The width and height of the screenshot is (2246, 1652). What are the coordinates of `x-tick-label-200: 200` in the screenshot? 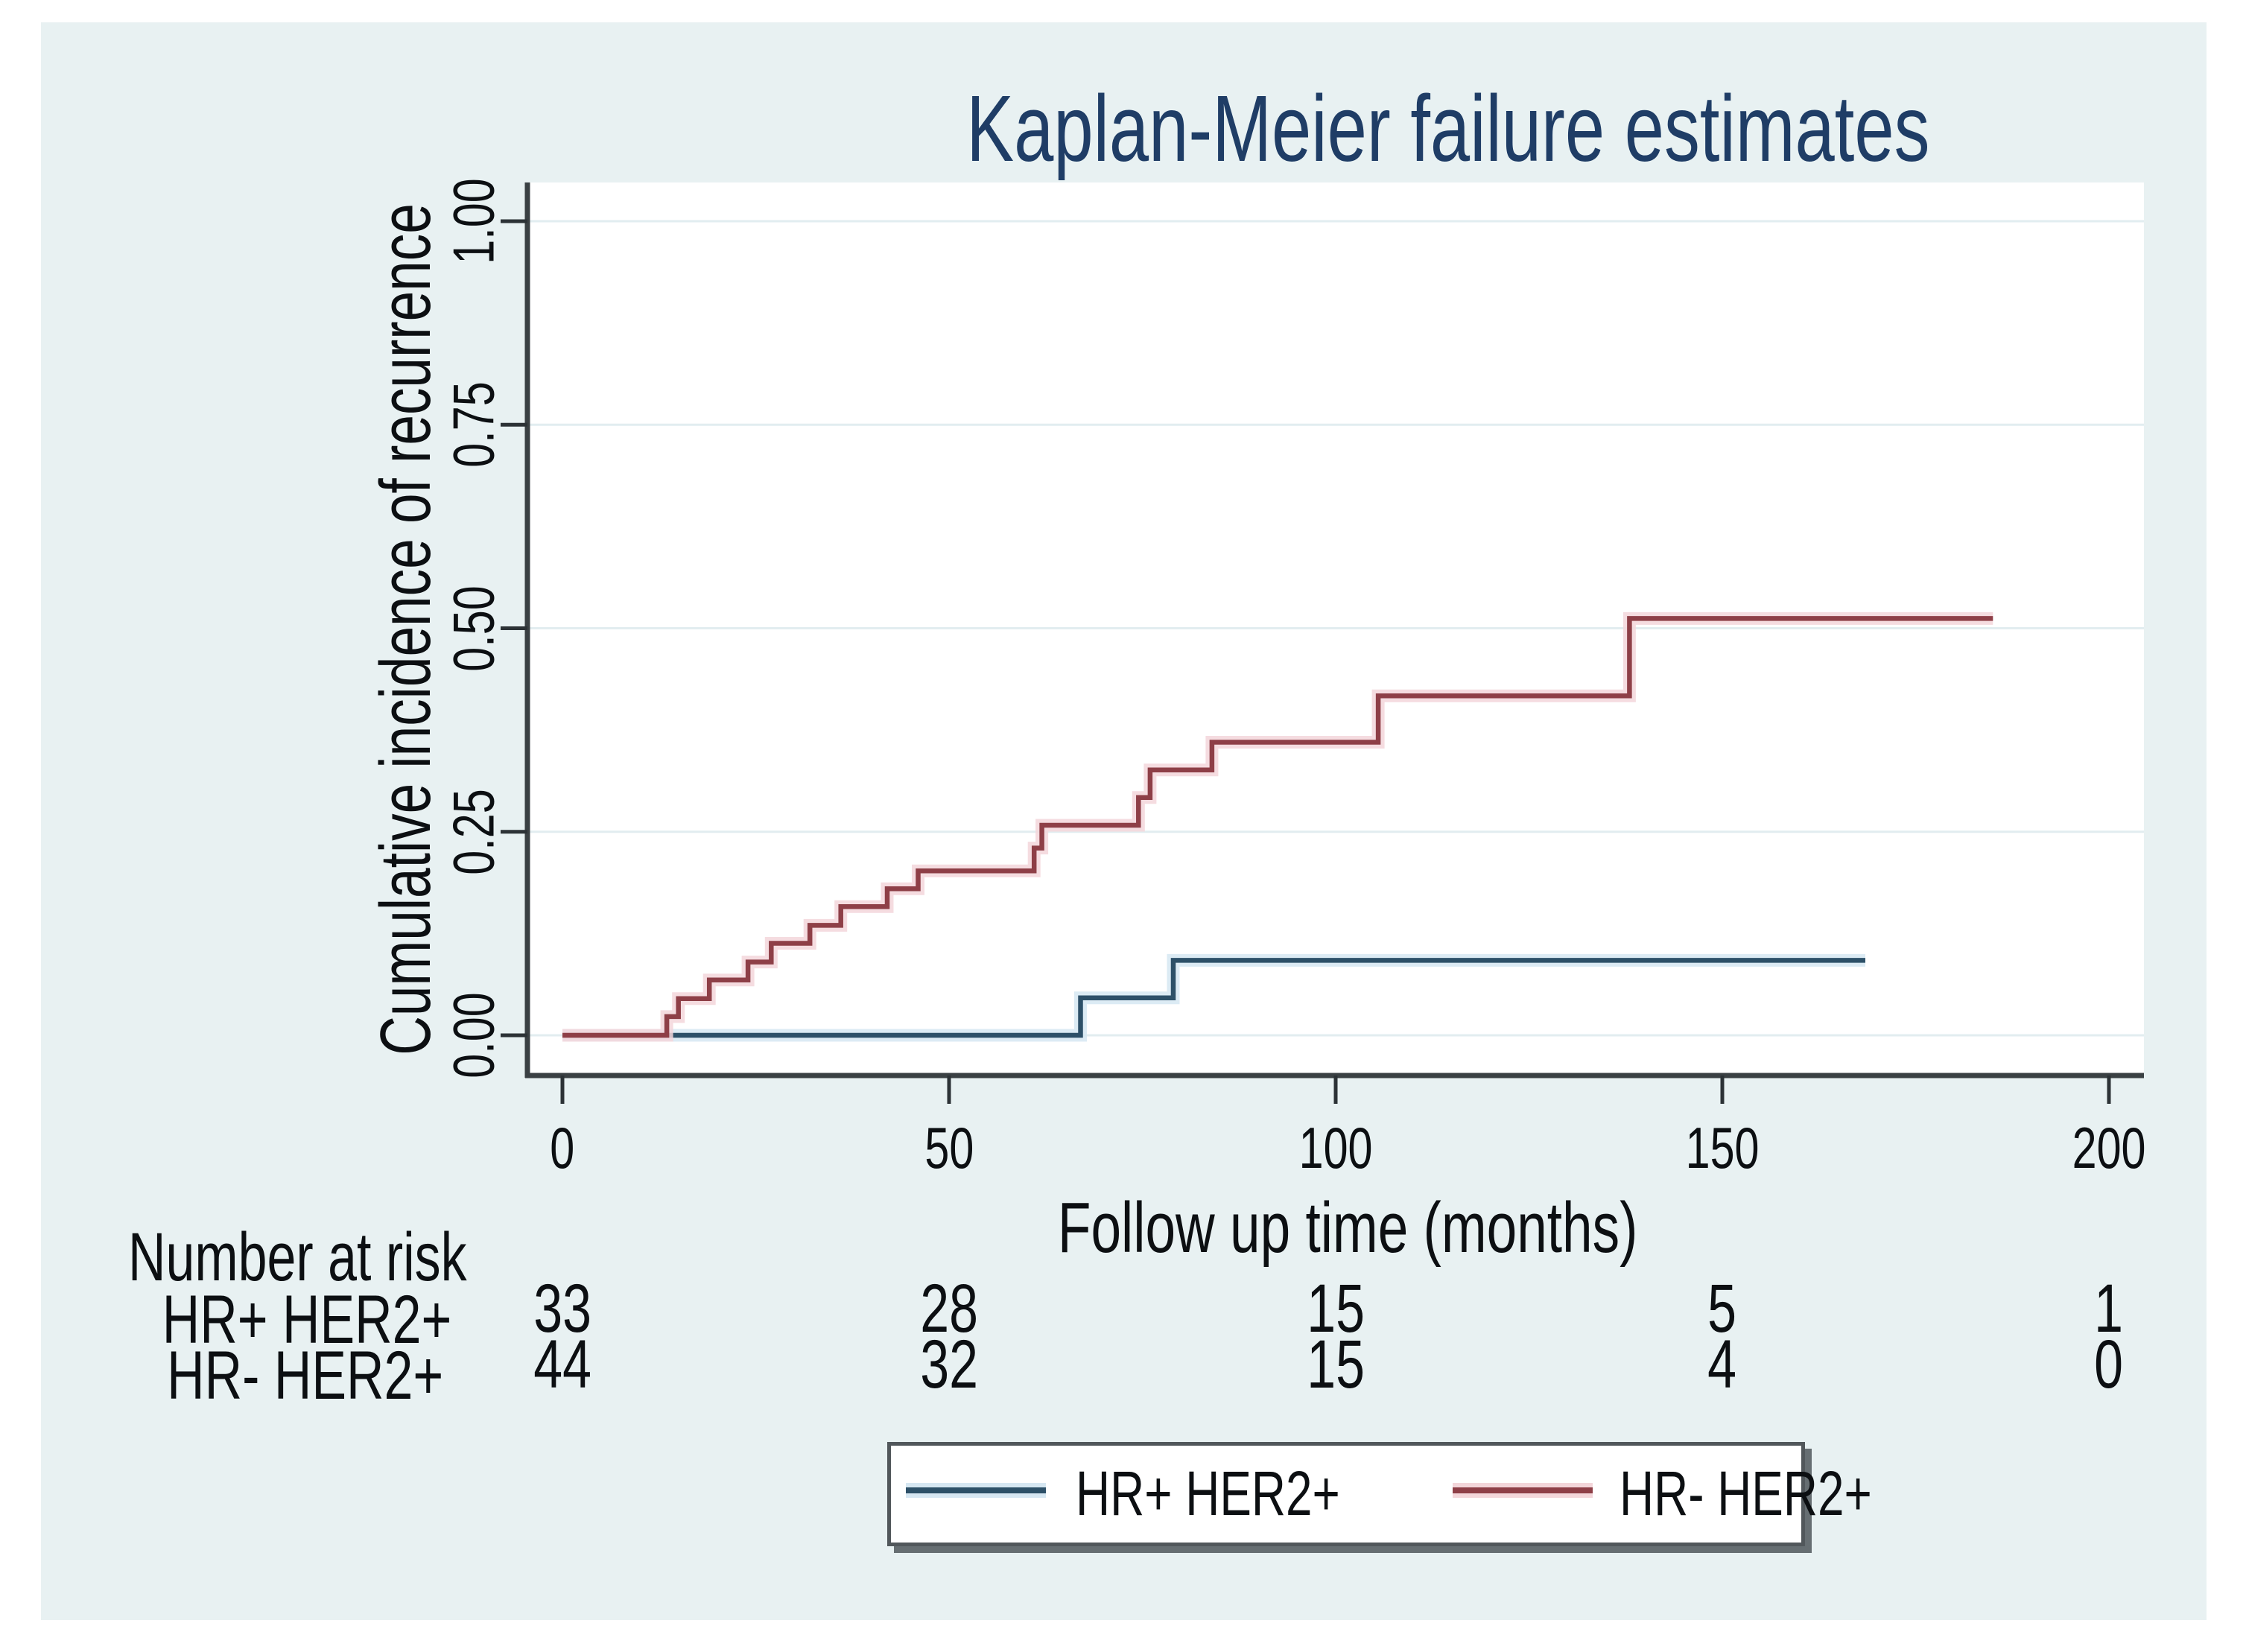 It's located at (2109, 1148).